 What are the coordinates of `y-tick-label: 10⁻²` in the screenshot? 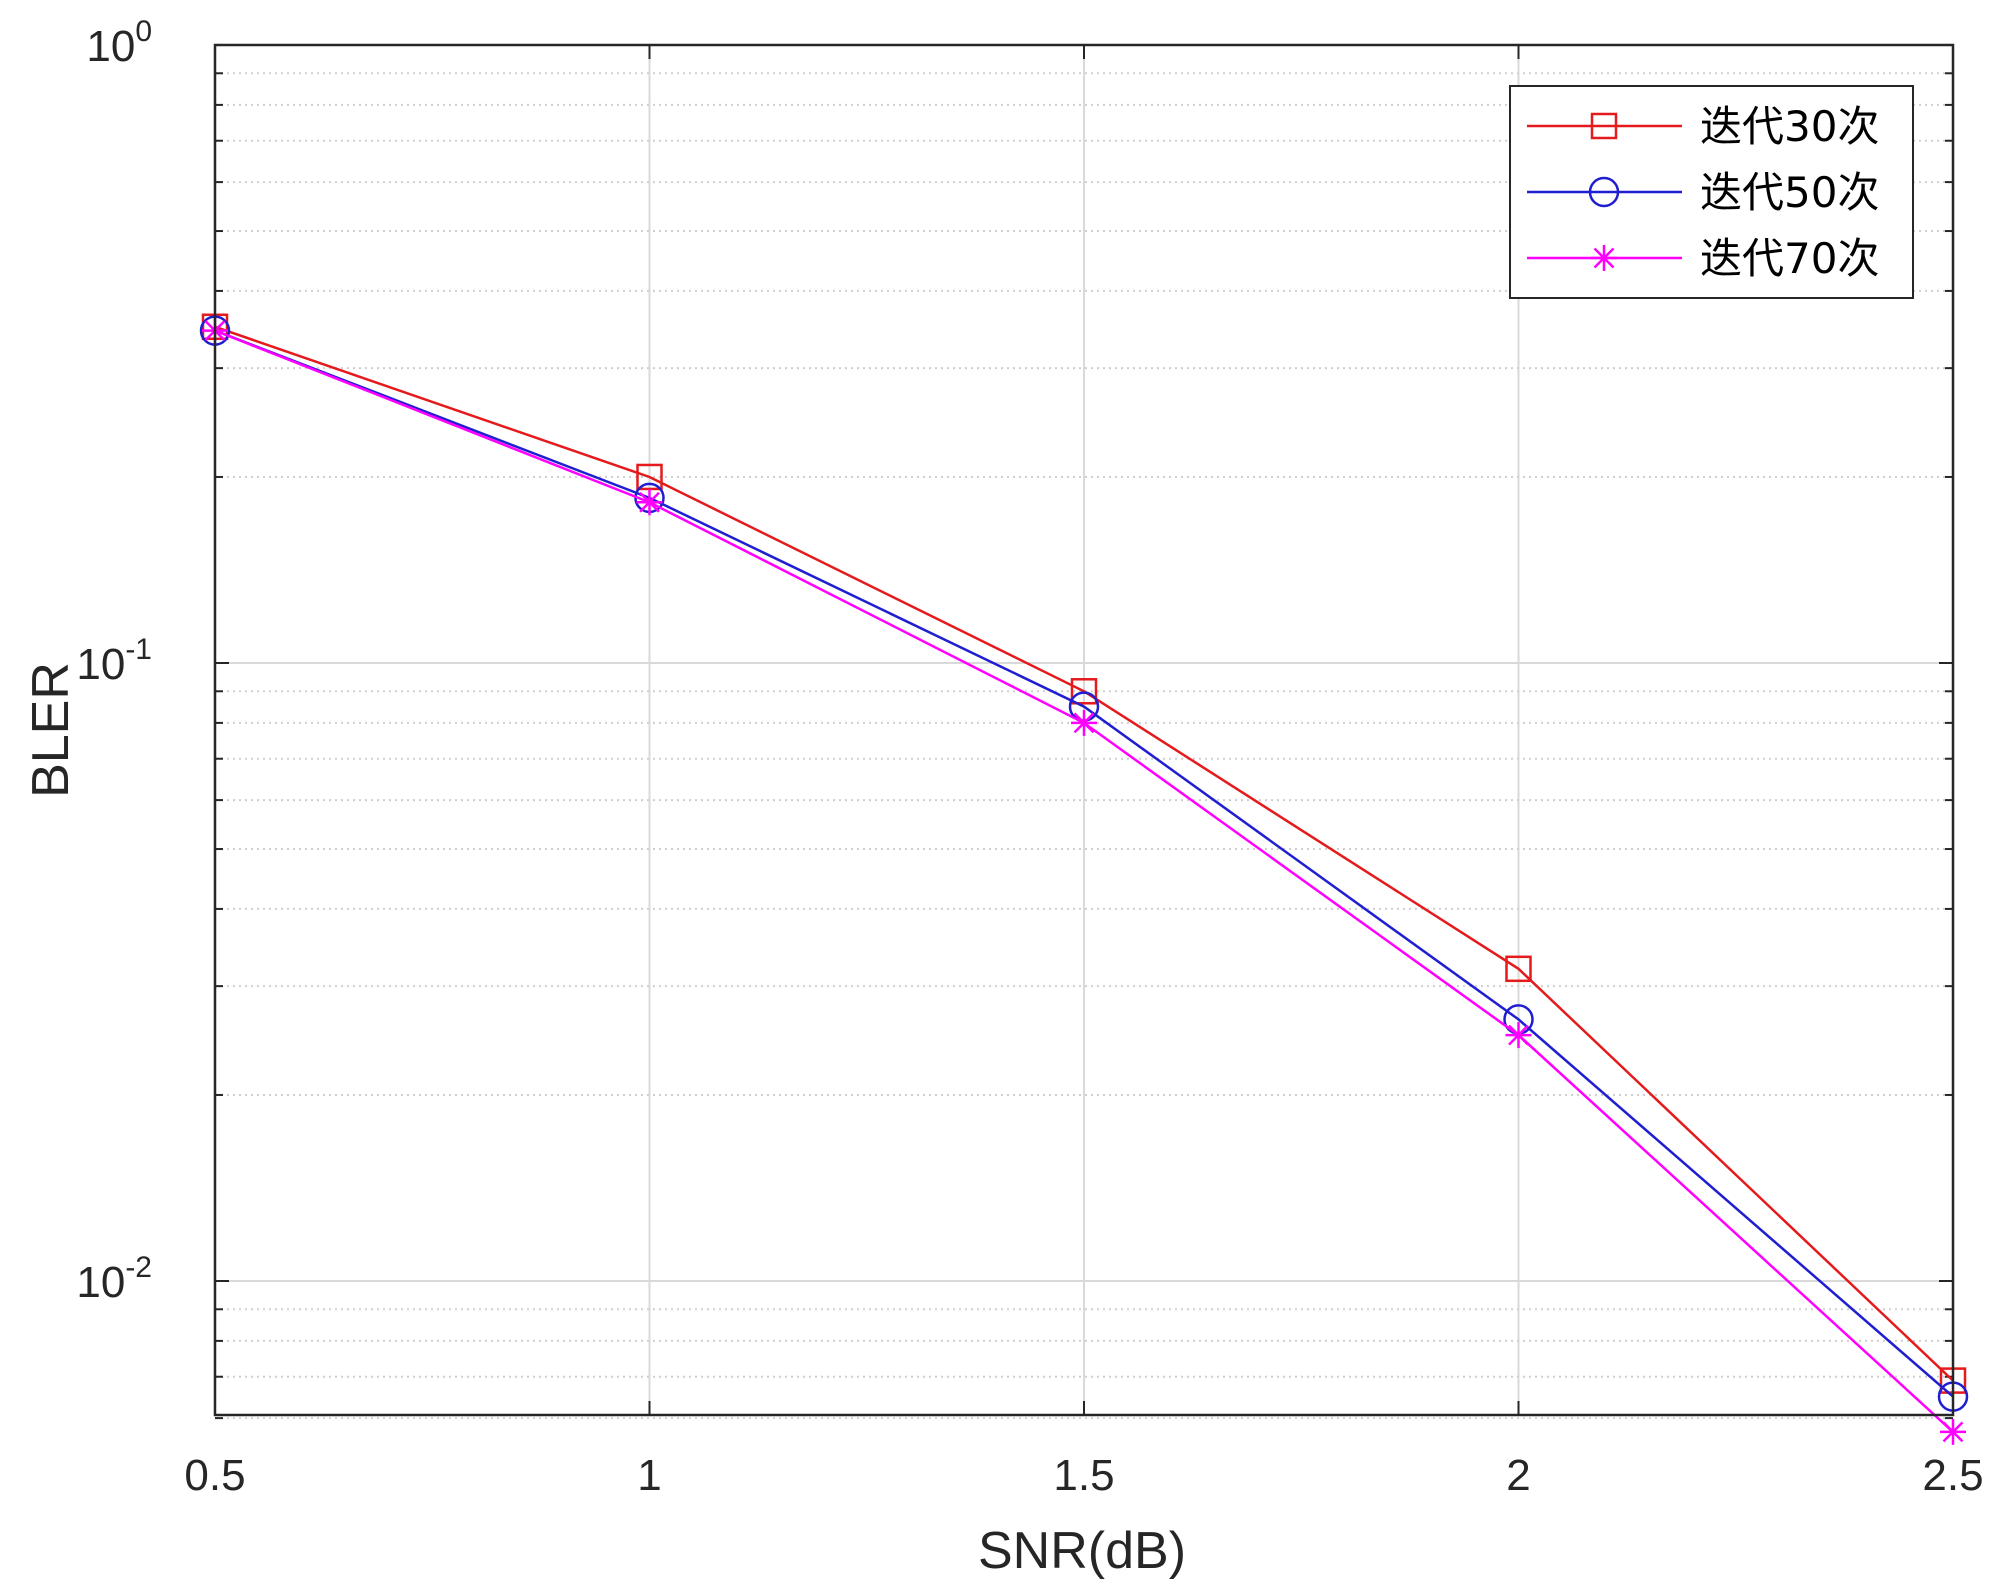 It's located at (114, 1279).